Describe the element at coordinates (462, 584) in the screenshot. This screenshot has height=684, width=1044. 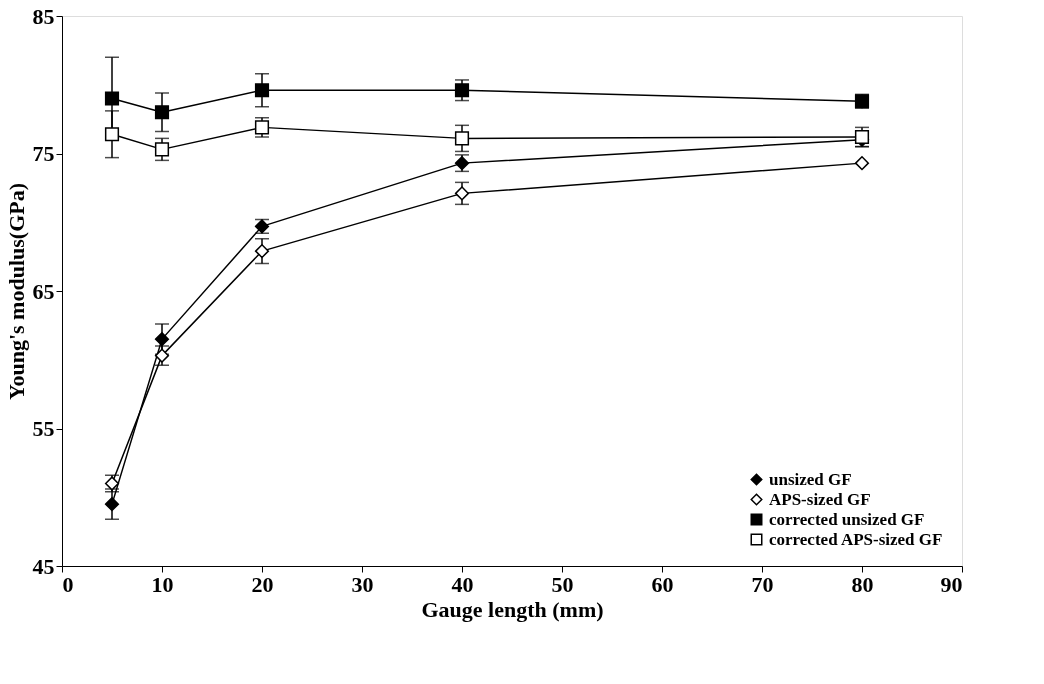
I see `x-tick-label: 40` at that location.